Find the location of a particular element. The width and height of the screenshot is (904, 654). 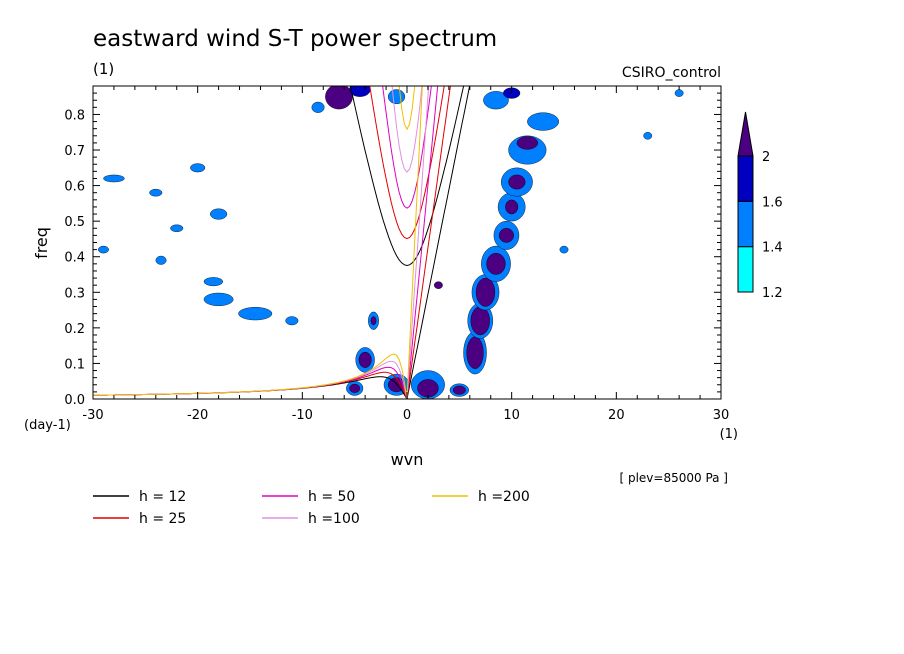

ig-curve-h100 is located at coordinates (407, 129).